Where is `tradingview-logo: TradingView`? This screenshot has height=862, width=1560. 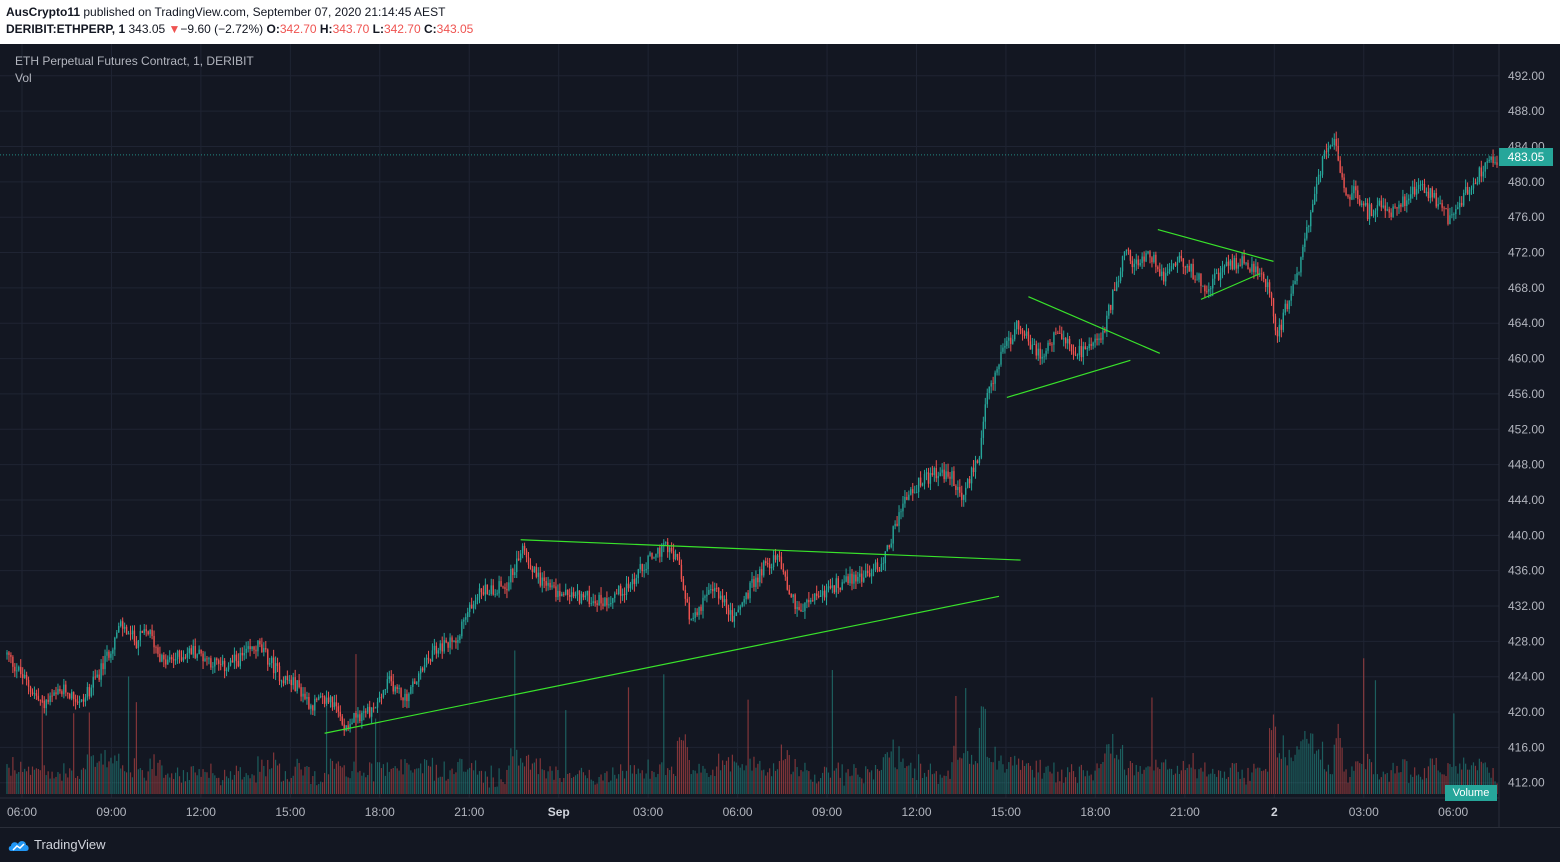
tradingview-logo: TradingView is located at coordinates (57, 844).